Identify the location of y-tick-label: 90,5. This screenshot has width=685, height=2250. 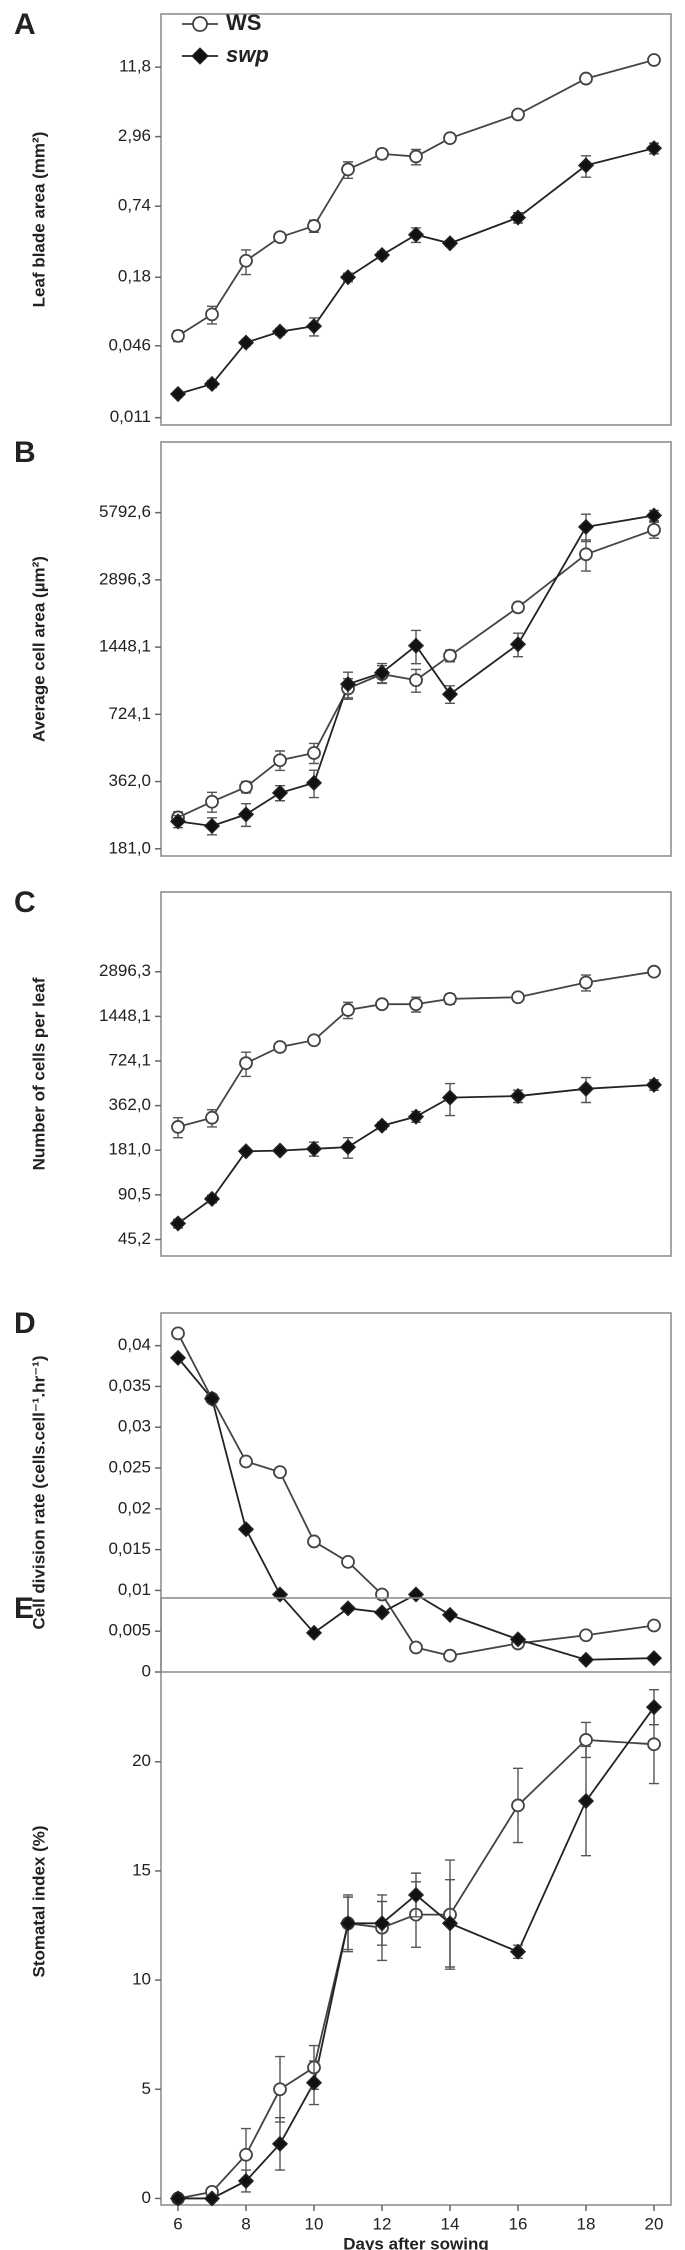
(134, 1193).